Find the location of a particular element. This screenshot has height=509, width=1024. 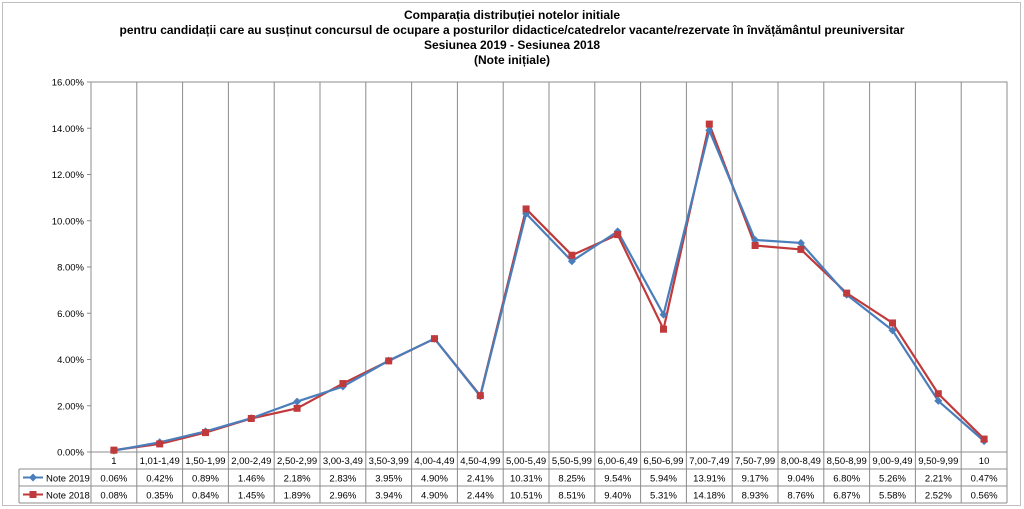

table-value-cell: 2.41% is located at coordinates (480, 479).